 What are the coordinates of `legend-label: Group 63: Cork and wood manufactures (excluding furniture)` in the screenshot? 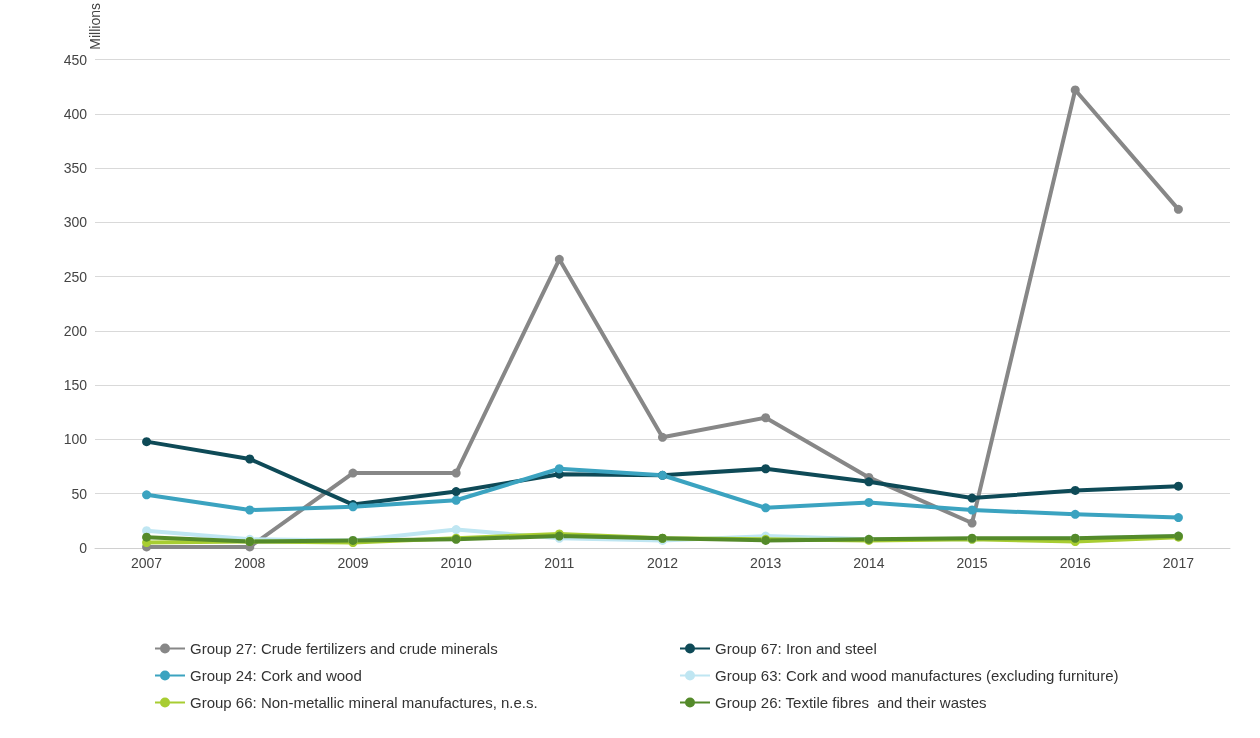 It's located at (917, 675).